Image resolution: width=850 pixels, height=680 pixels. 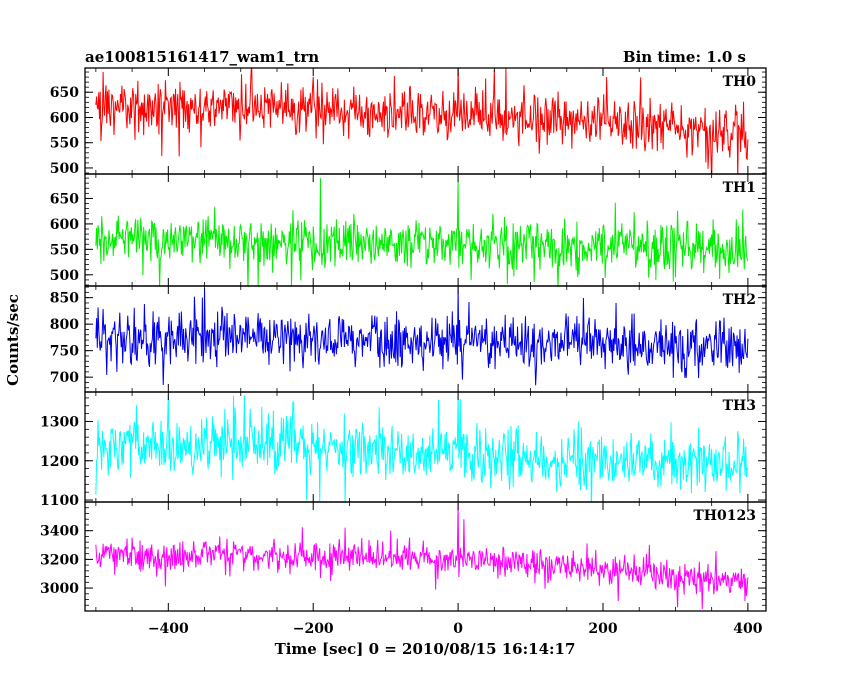 I want to click on panel-th2: 700 750 800 850 TH2, so click(x=408, y=339).